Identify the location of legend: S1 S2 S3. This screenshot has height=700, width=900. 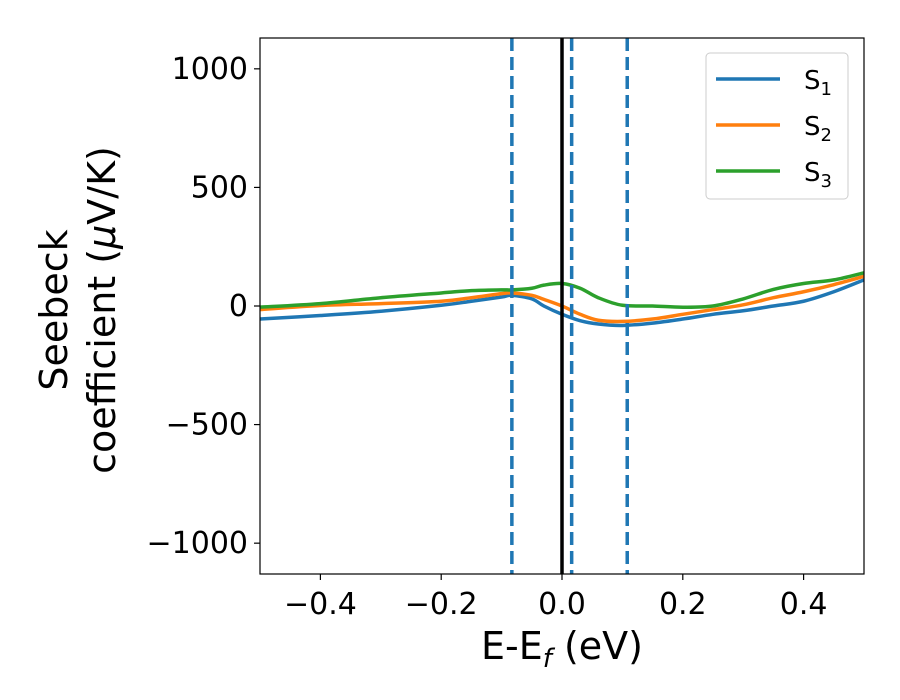
(777, 126).